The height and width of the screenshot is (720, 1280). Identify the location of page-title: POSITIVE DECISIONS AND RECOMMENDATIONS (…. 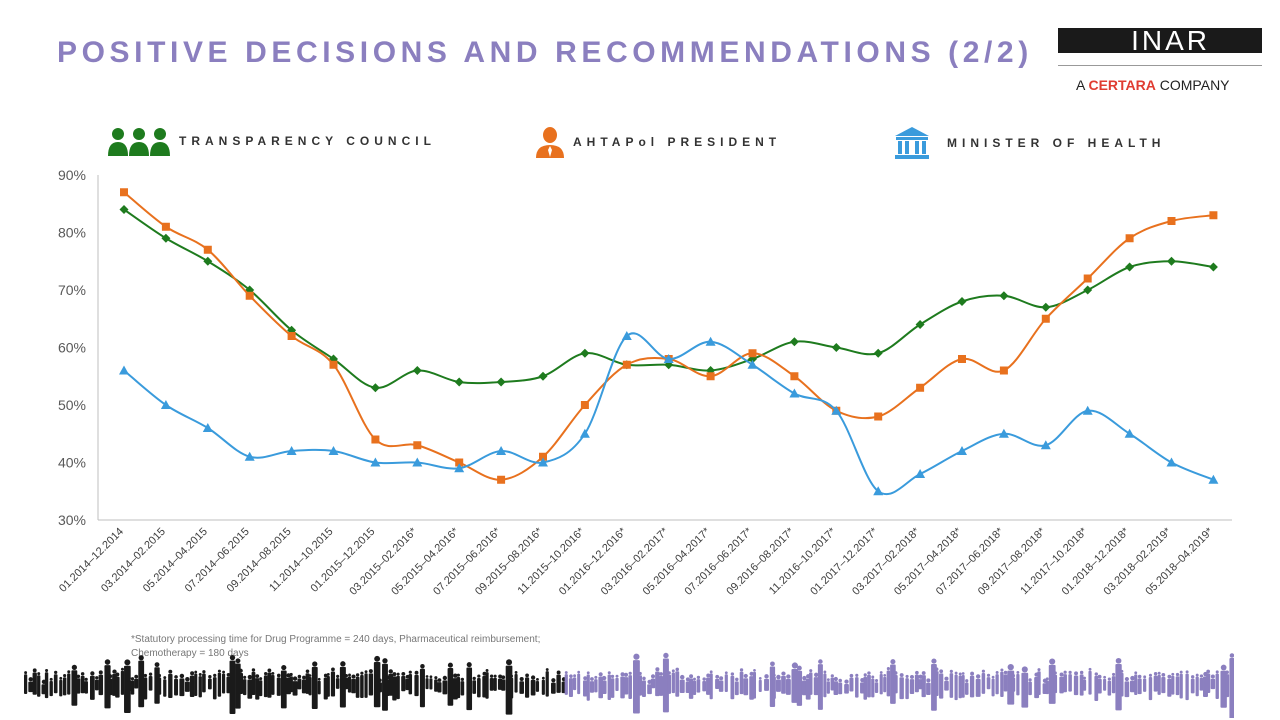
(545, 52).